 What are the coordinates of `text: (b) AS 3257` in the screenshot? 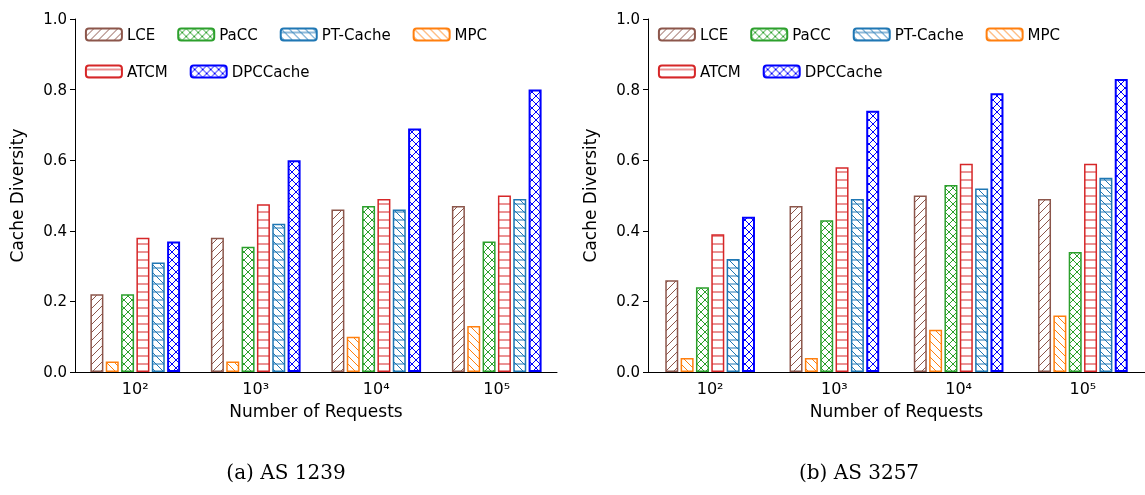 It's located at (859, 472).